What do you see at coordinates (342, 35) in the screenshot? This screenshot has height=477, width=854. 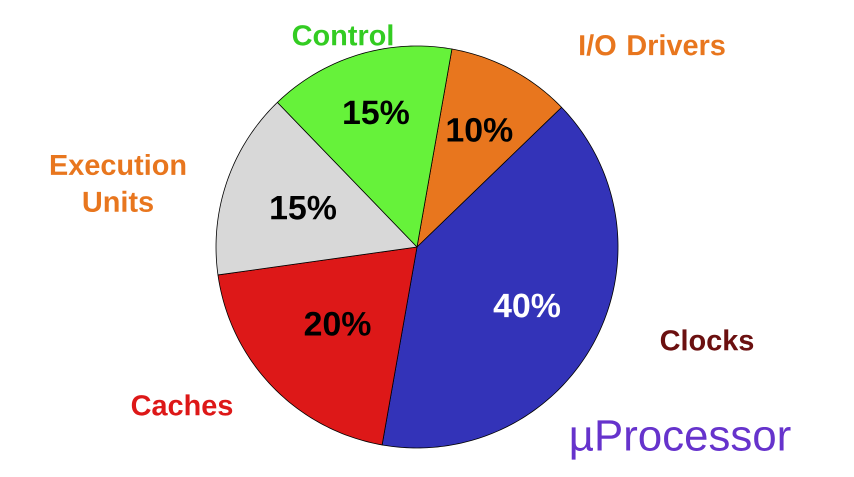 I see `slice-label: Control` at bounding box center [342, 35].